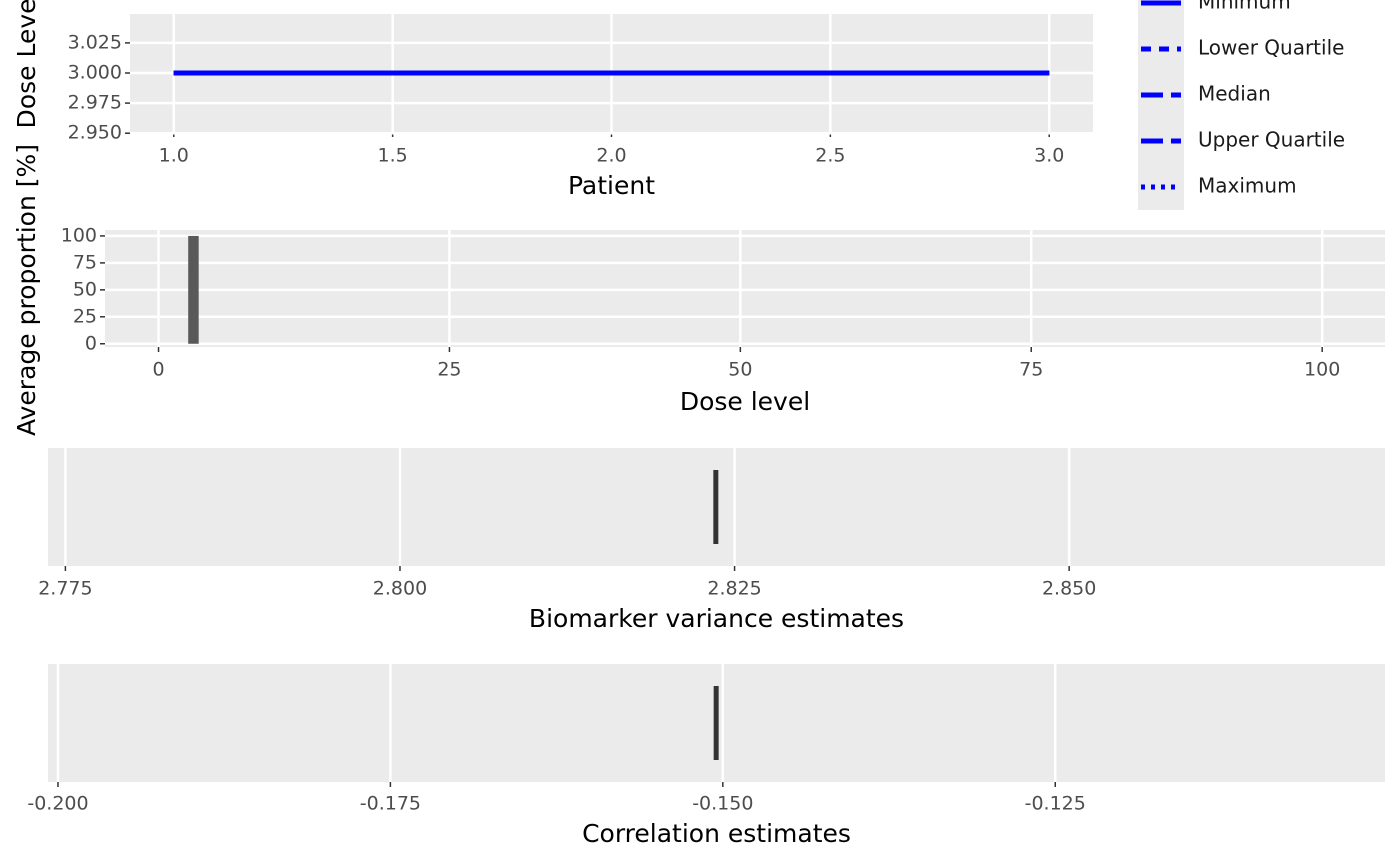  What do you see at coordinates (1234, 94) in the screenshot?
I see `legend-label: Median` at bounding box center [1234, 94].